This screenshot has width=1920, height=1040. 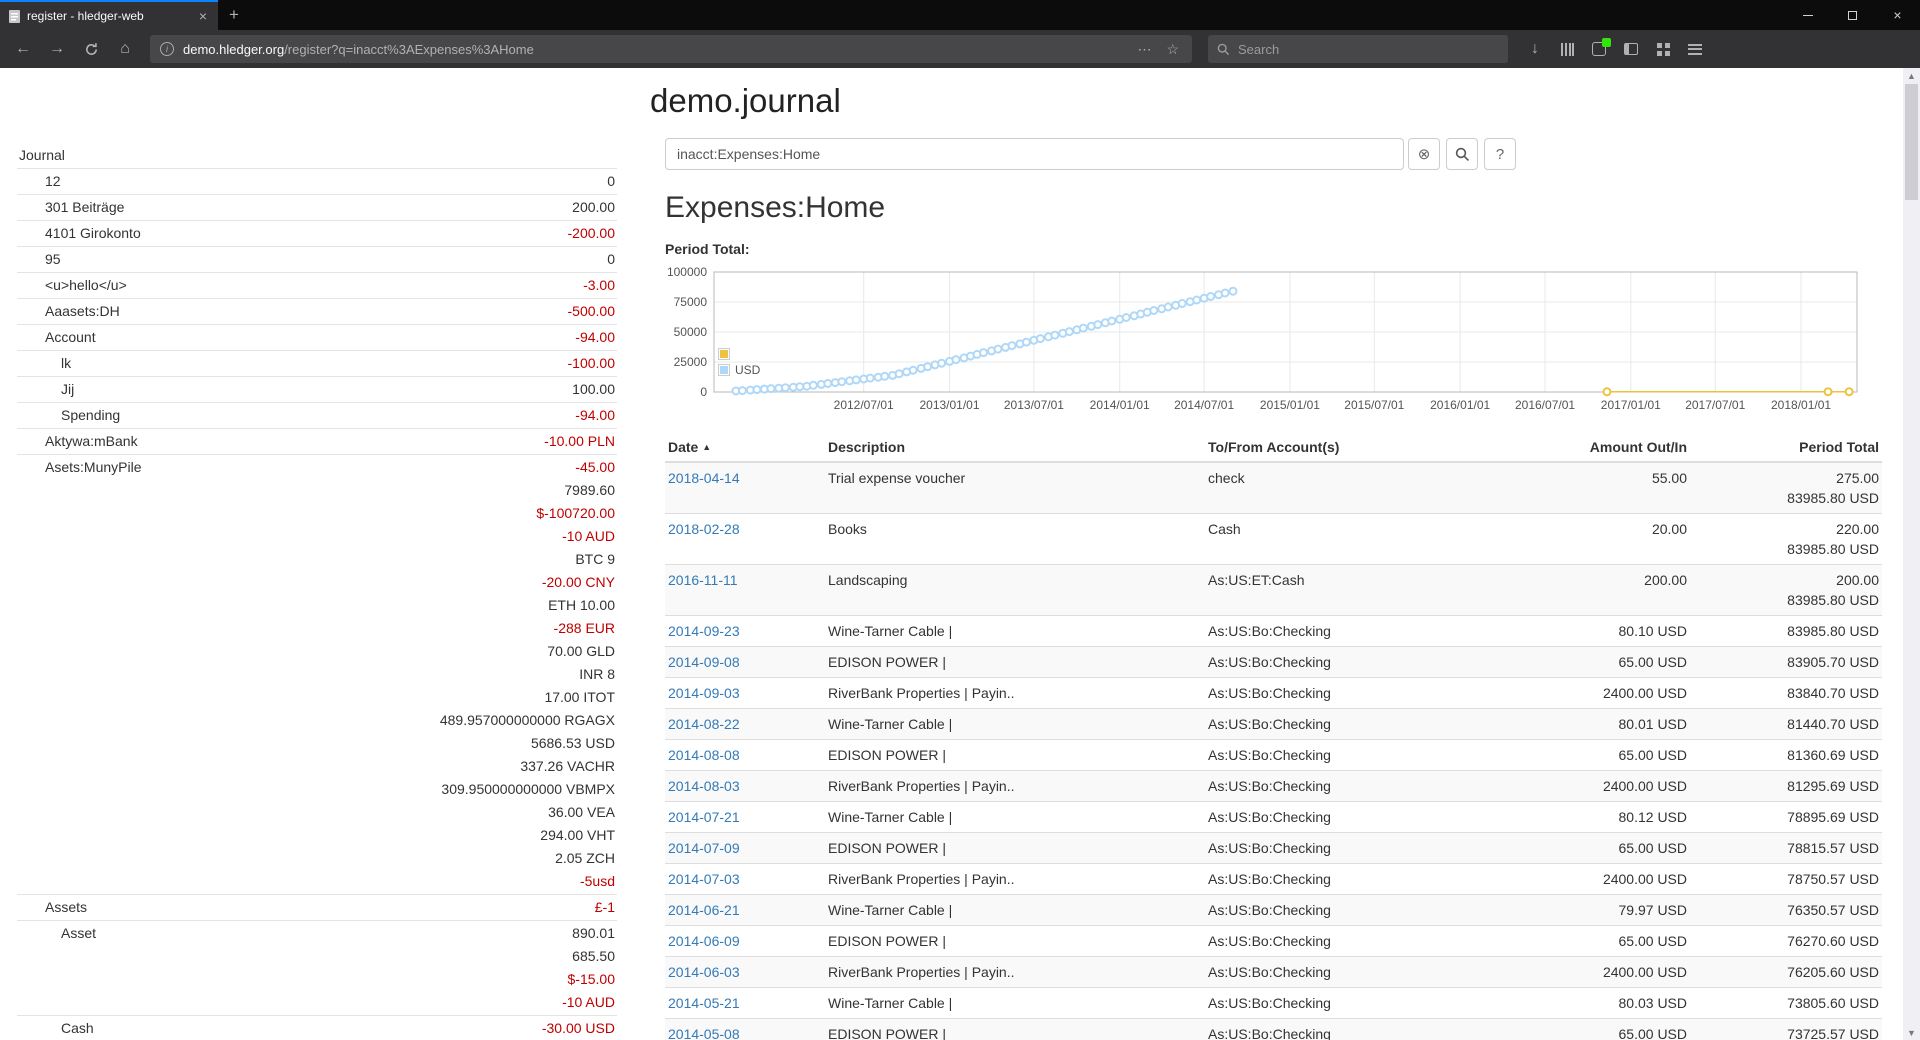 What do you see at coordinates (745, 100) in the screenshot?
I see `journal-title: demo.journal` at bounding box center [745, 100].